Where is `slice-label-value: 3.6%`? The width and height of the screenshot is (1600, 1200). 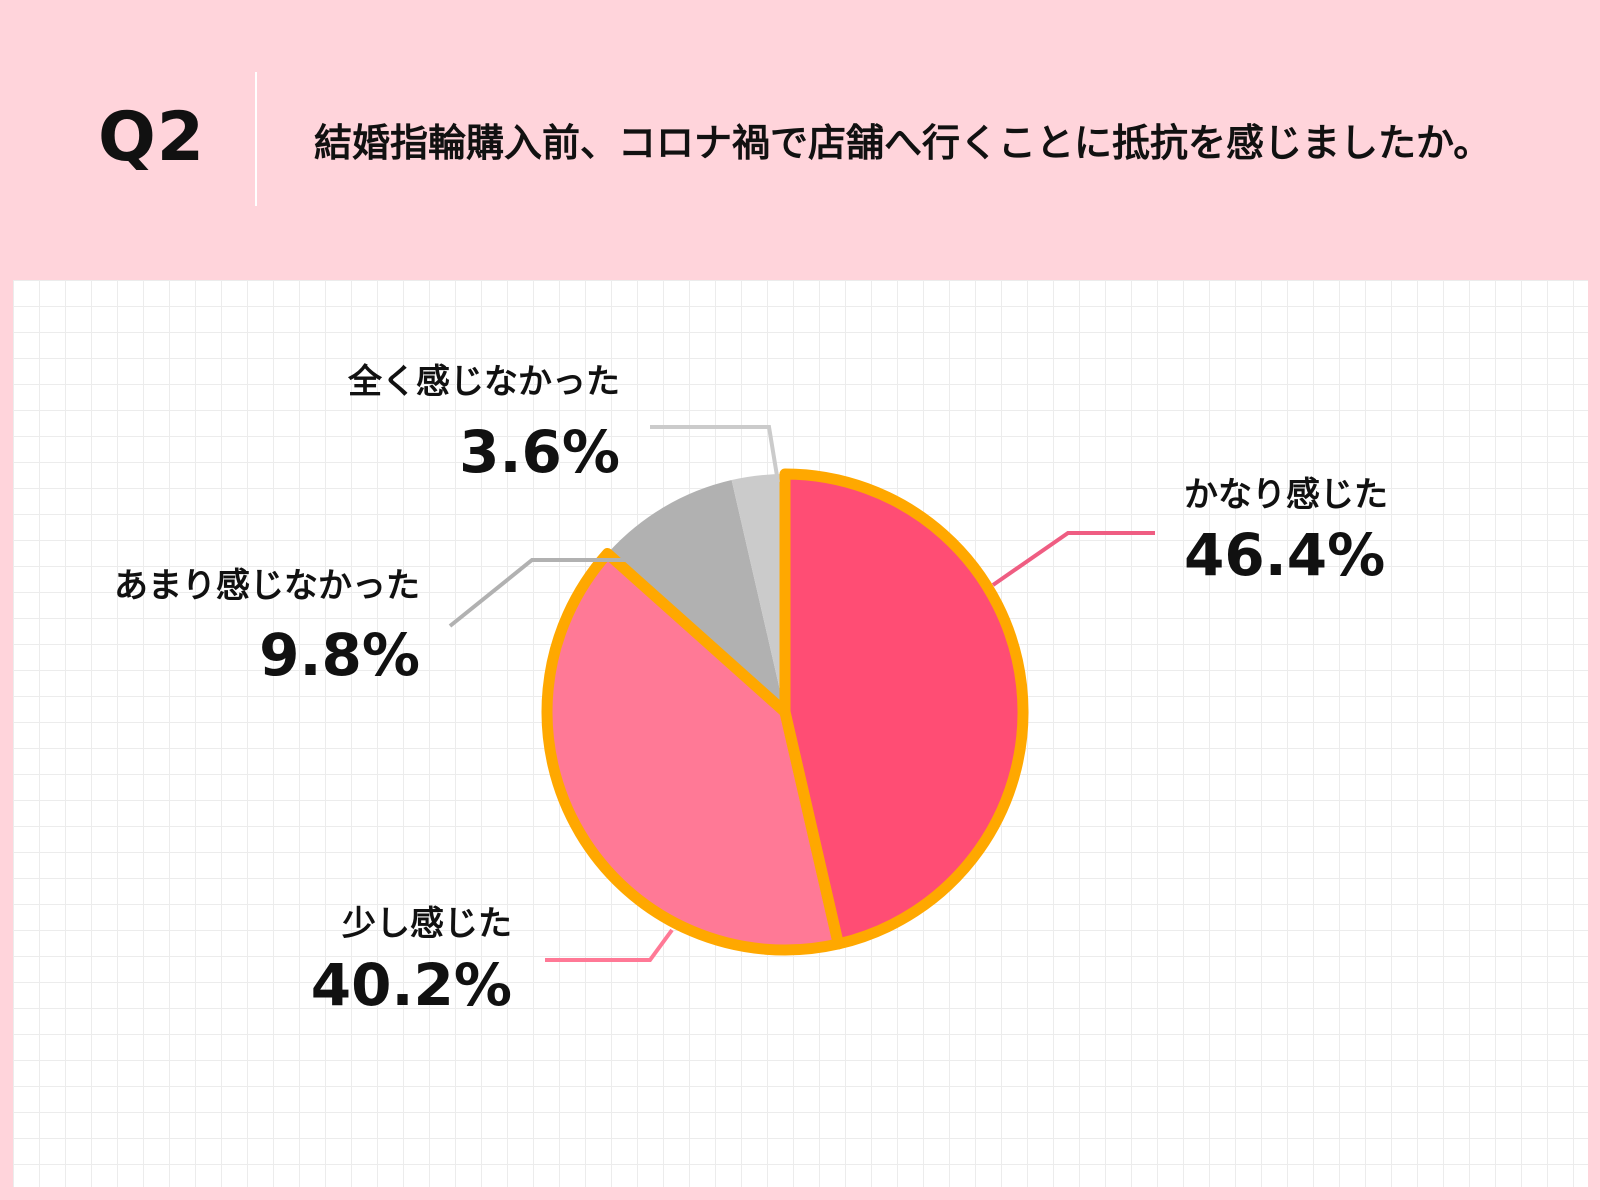
slice-label-value: 3.6% is located at coordinates (539, 452).